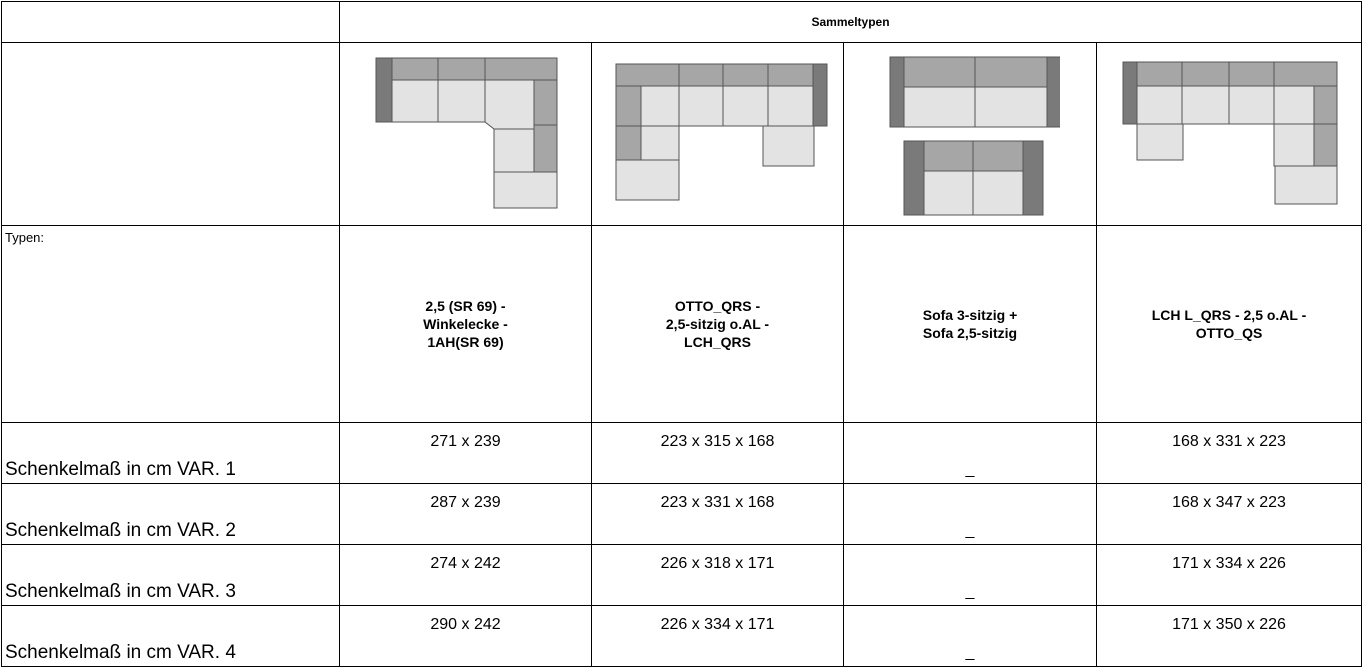  I want to click on var-4-label: Schenkelmaß in cm VAR. 4, so click(170, 636).